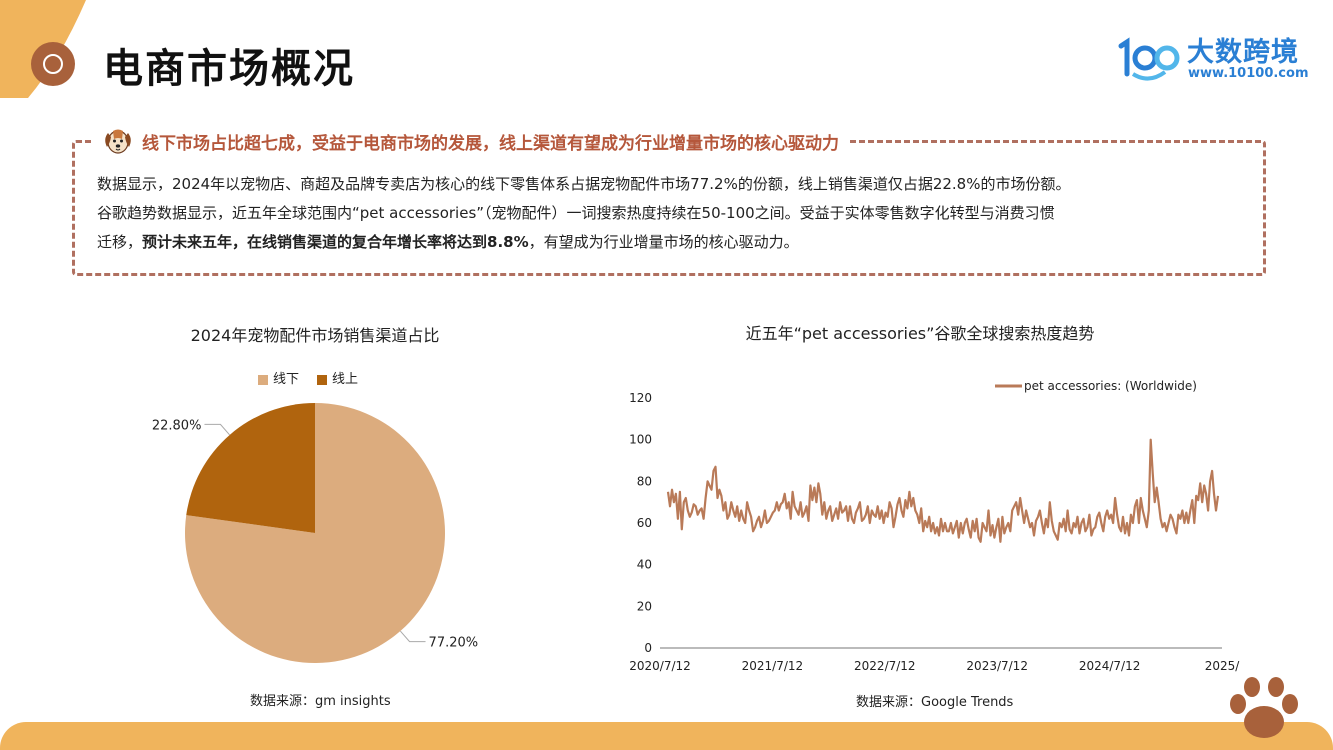 The image size is (1333, 750). I want to click on pie-data-label: 77.20%, so click(454, 643).